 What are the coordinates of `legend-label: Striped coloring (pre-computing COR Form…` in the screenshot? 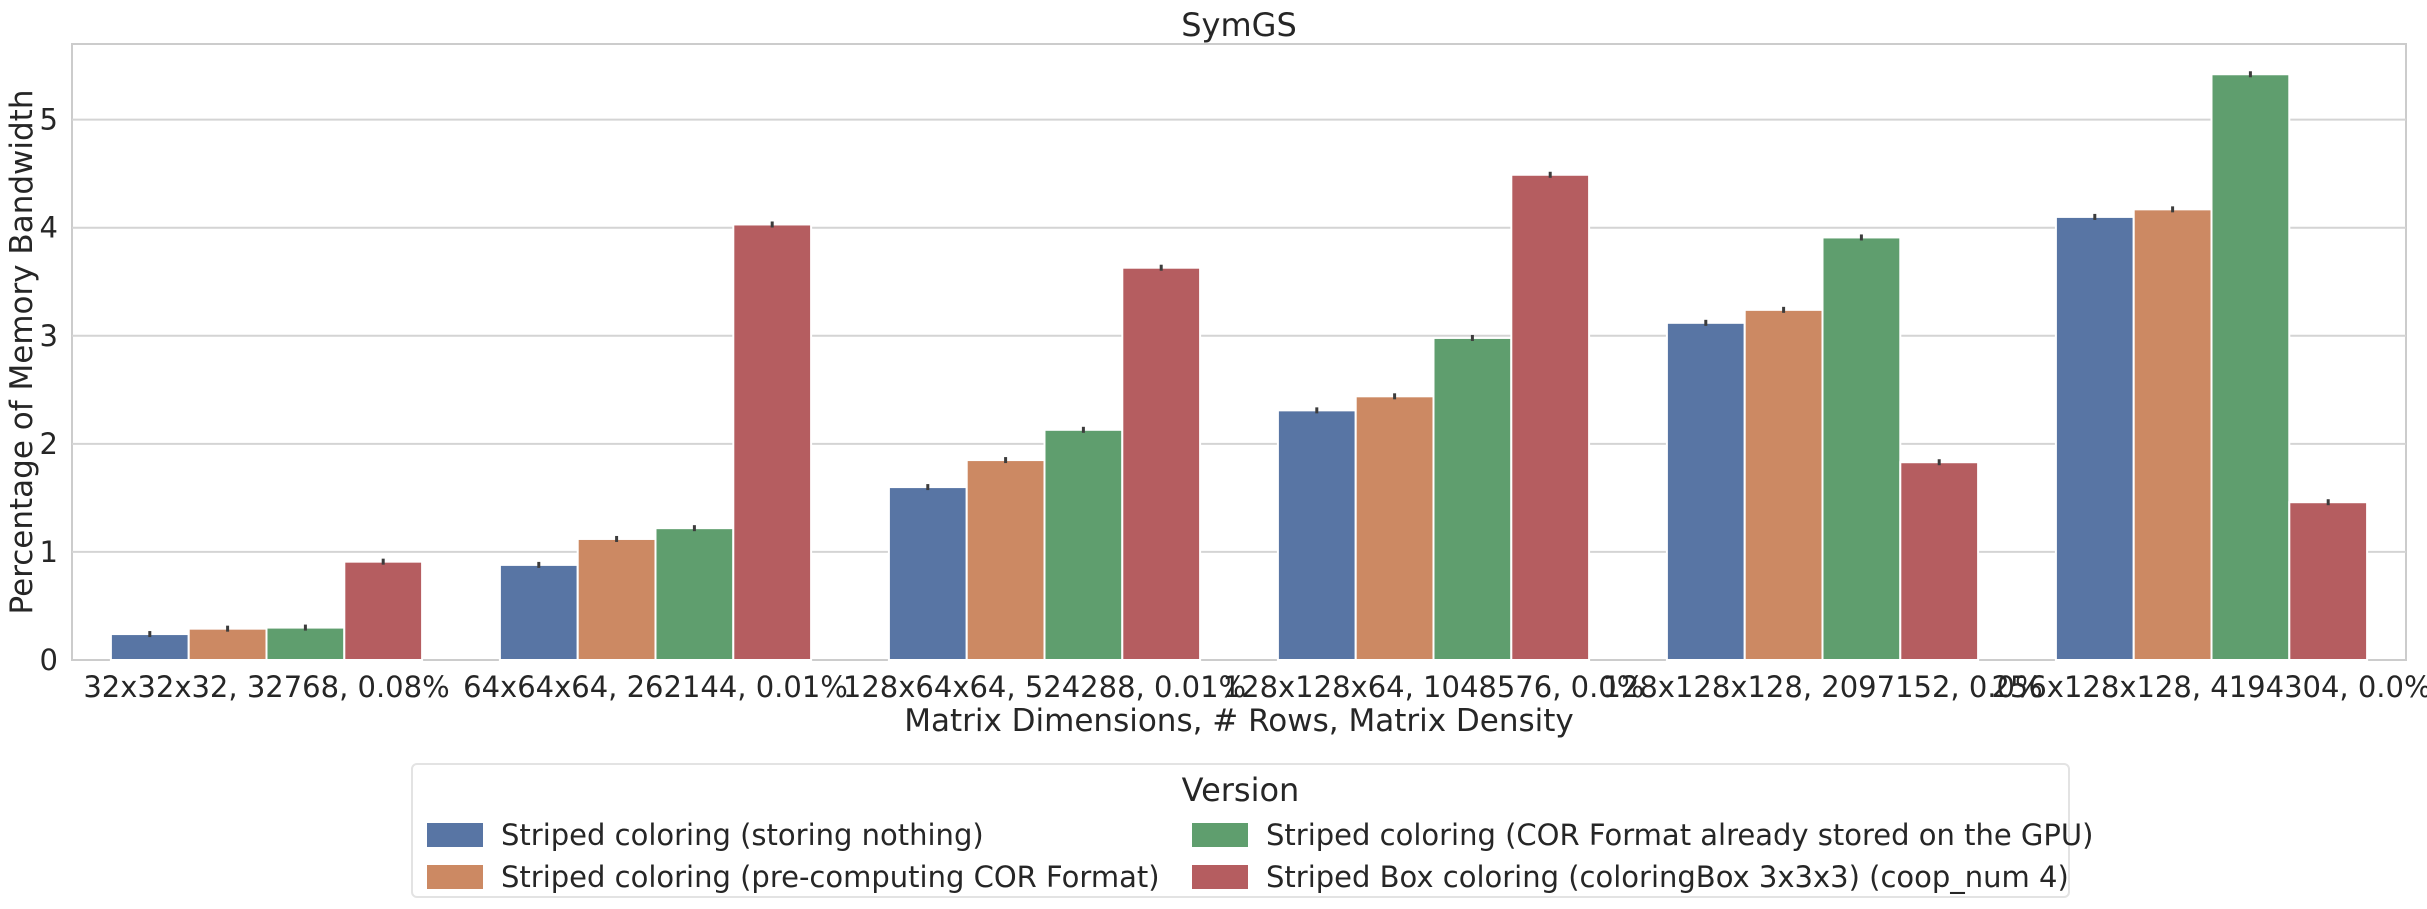 It's located at (830, 877).